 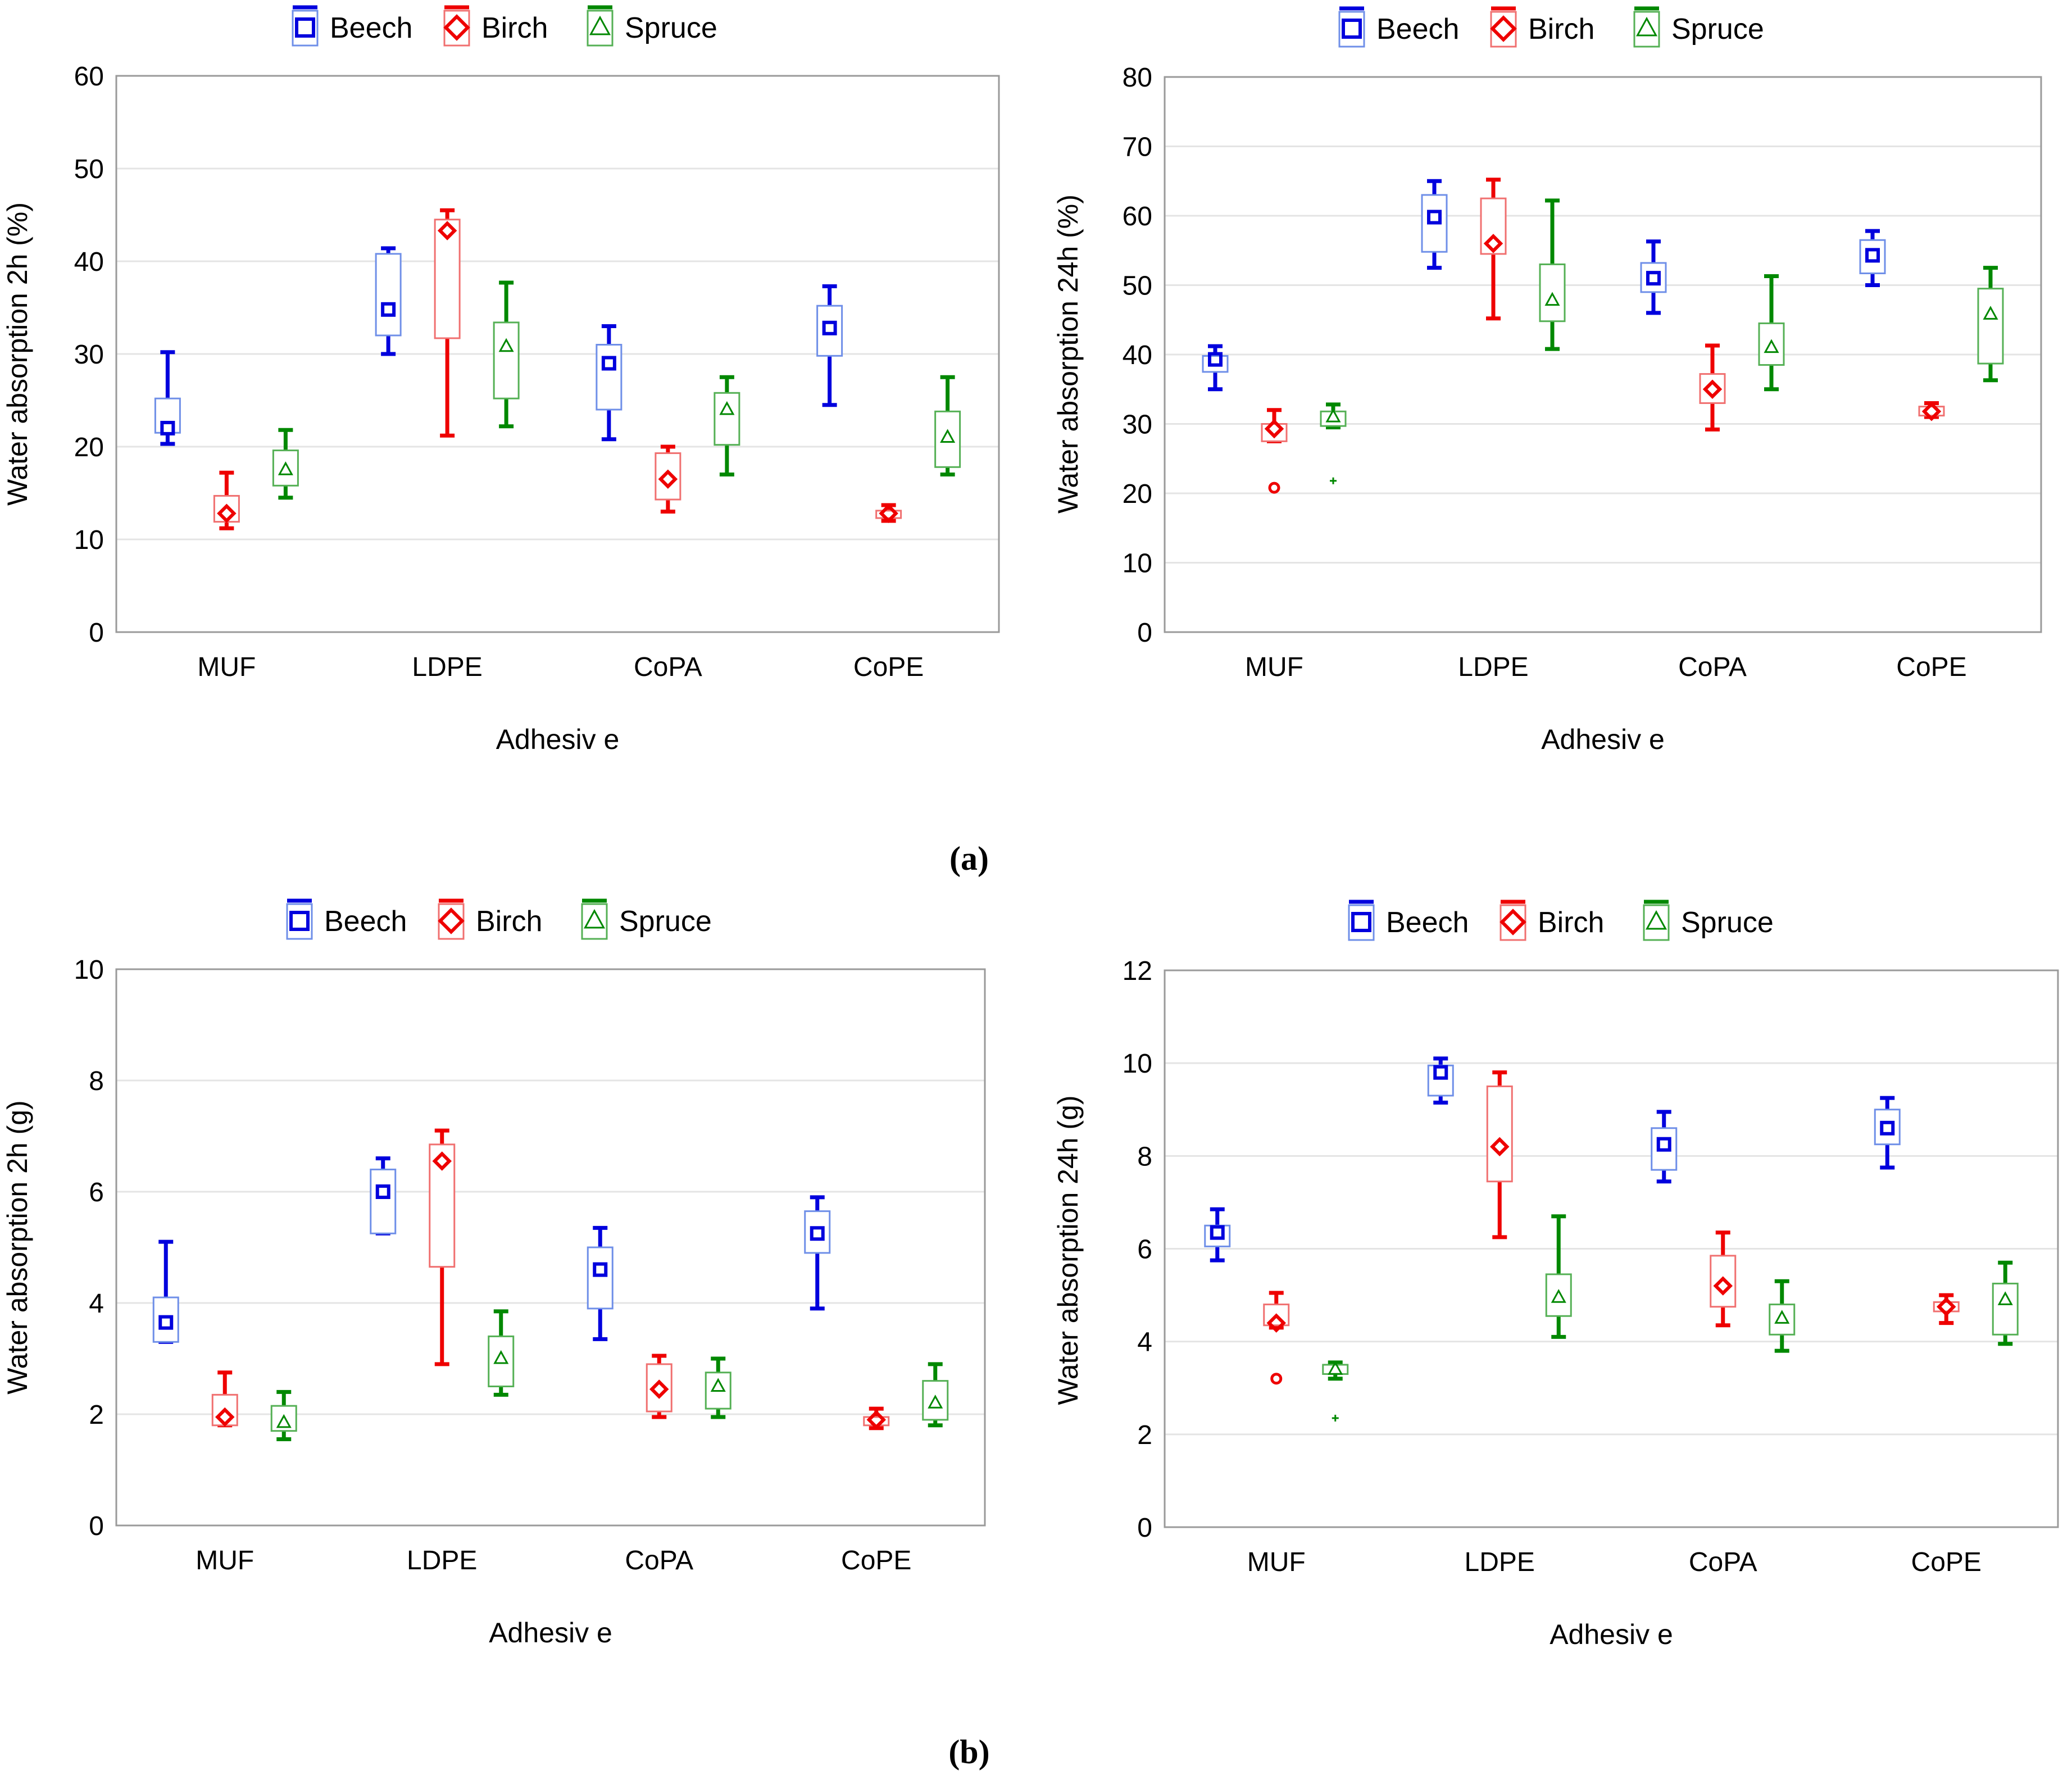 What do you see at coordinates (89, 355) in the screenshot?
I see `chart-1-y-tick-label: 30` at bounding box center [89, 355].